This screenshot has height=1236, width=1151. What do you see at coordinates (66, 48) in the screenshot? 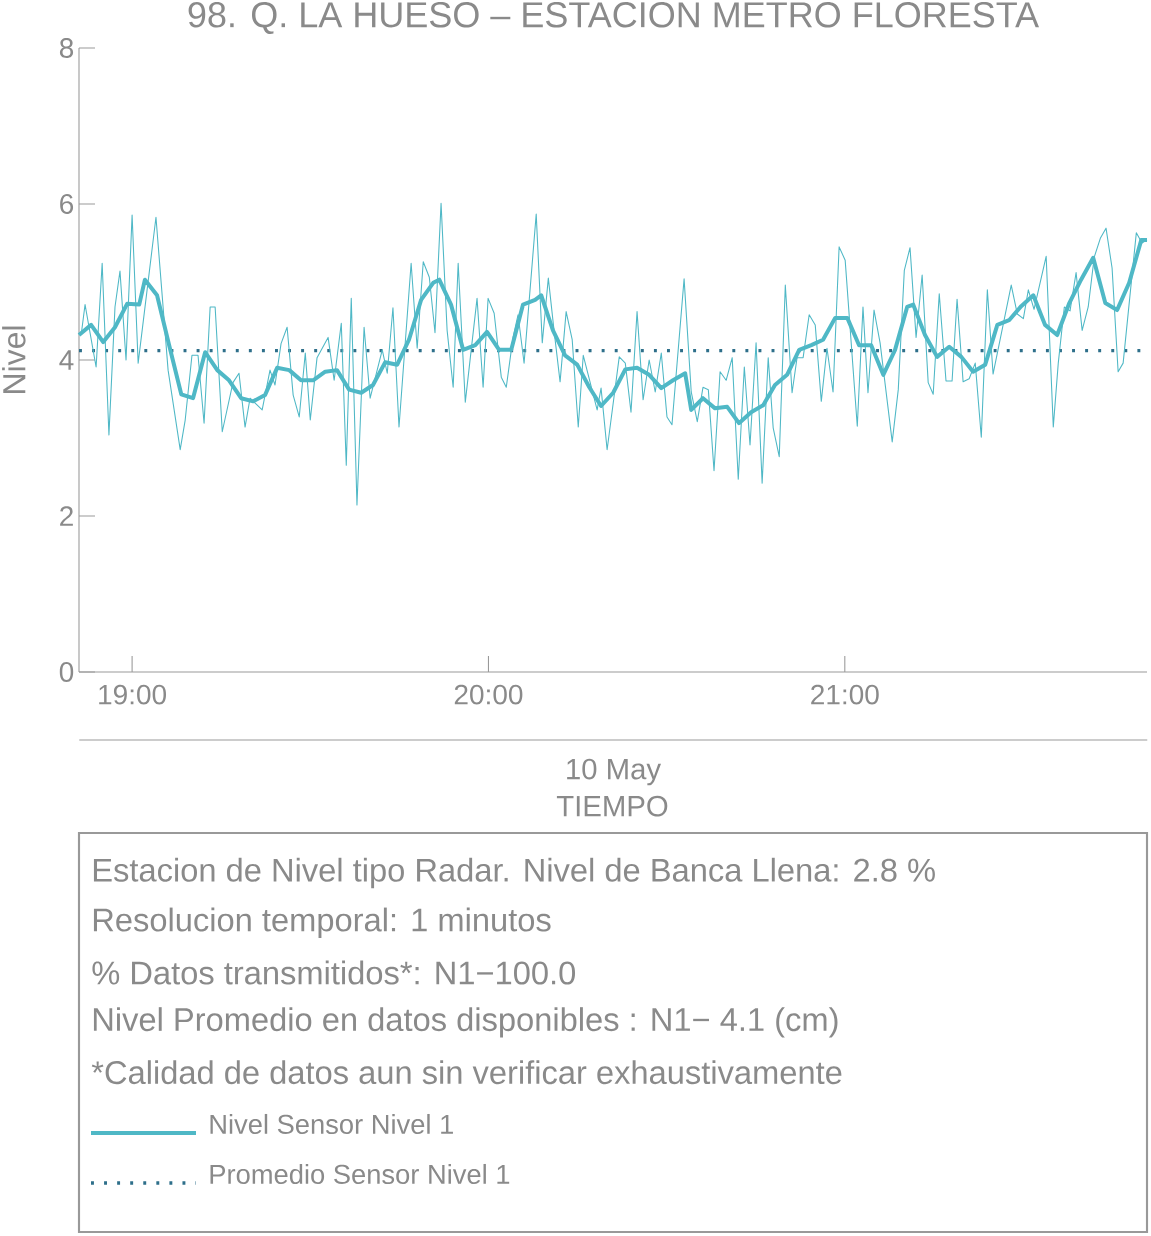
I see `y-tick-label: 8` at bounding box center [66, 48].